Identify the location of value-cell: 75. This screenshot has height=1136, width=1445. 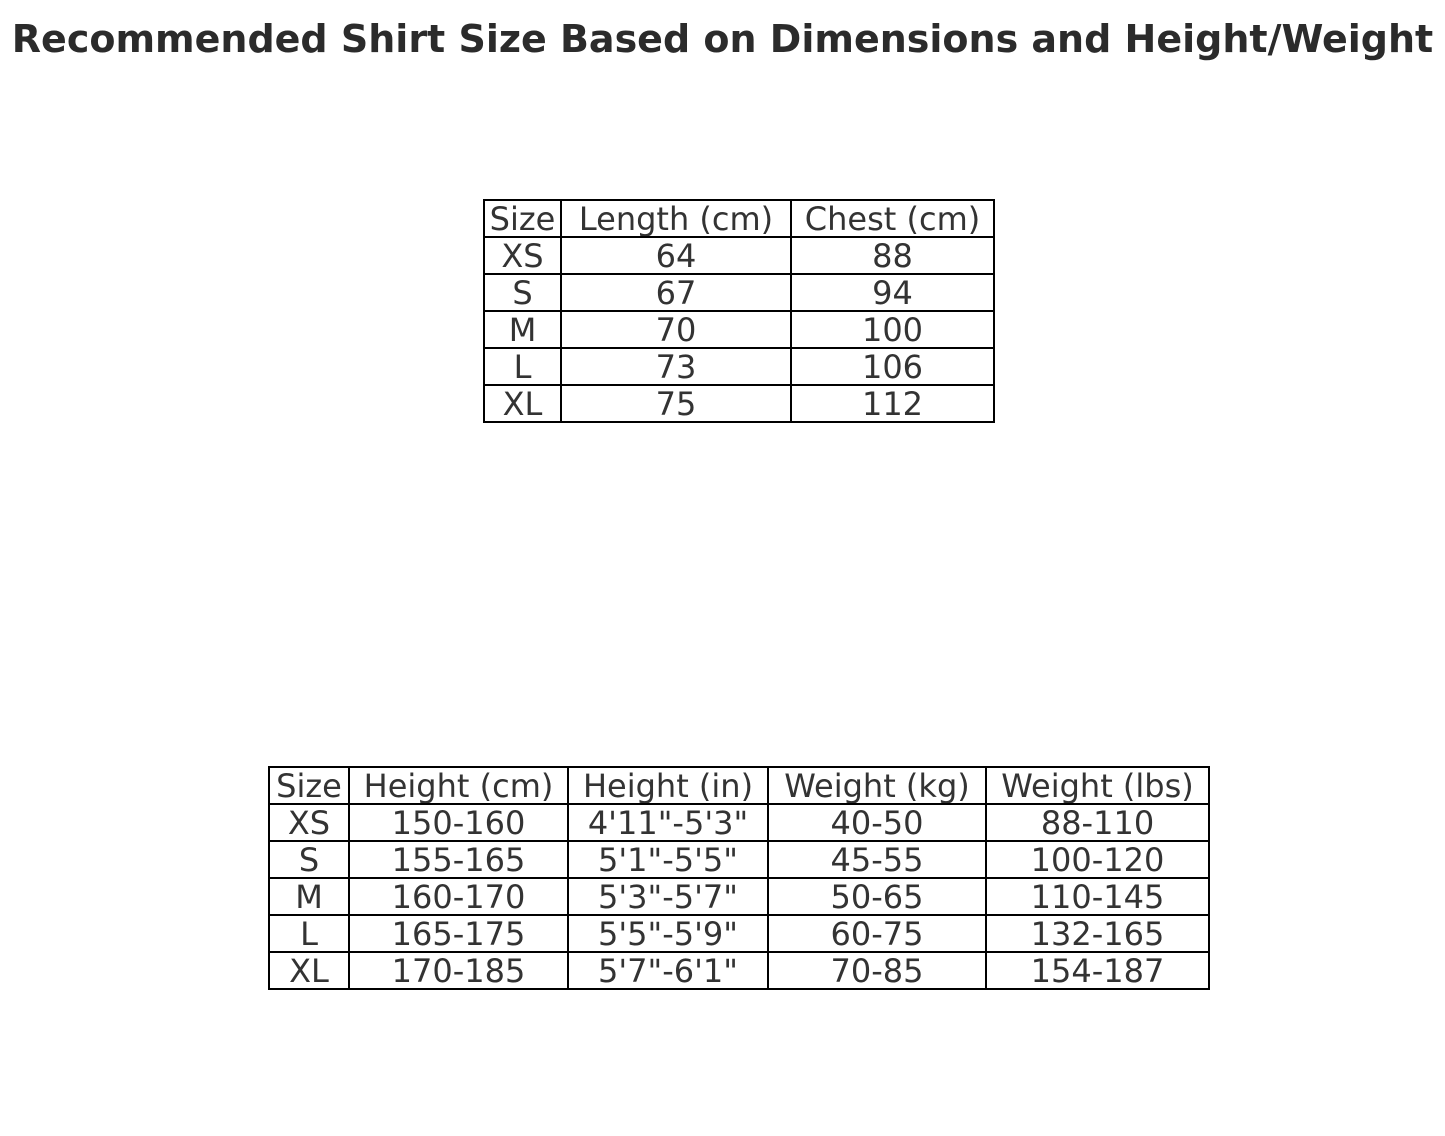
(676, 403).